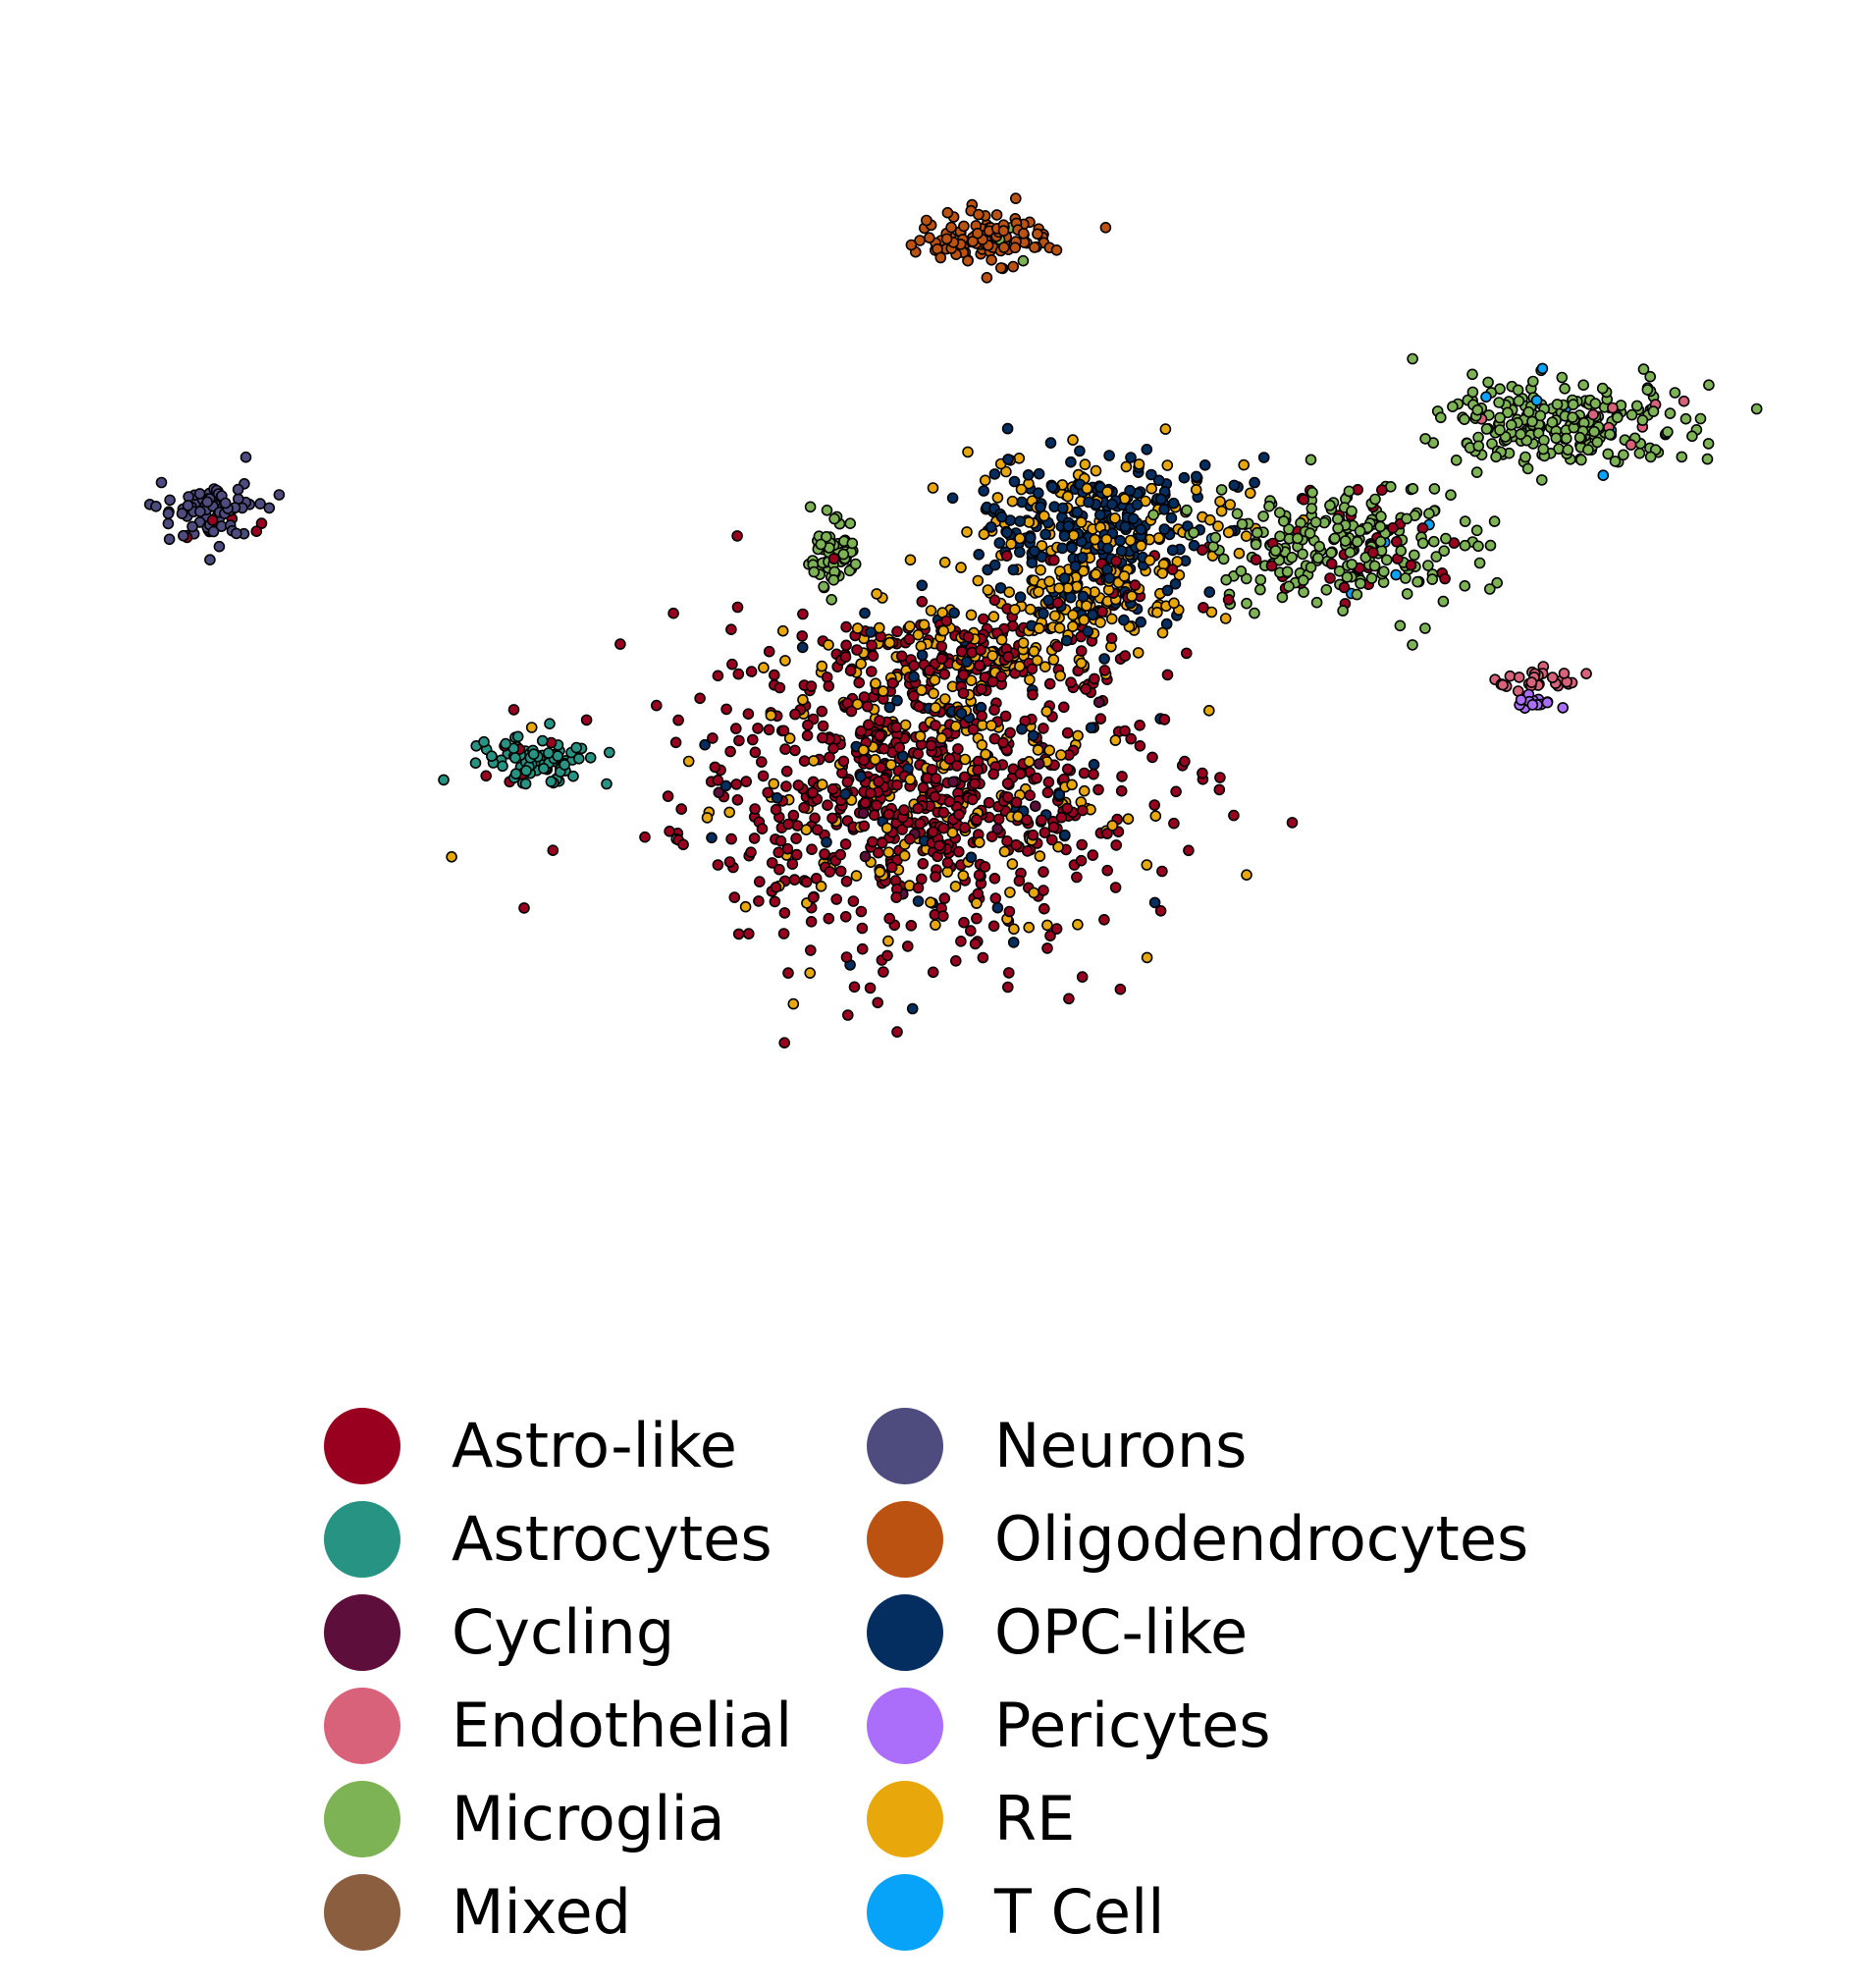  I want to click on legend-label: RE, so click(1035, 1818).